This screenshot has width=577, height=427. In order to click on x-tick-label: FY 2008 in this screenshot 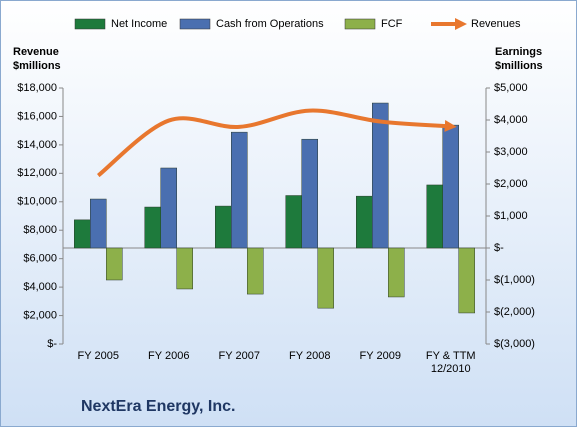, I will do `click(310, 356)`.